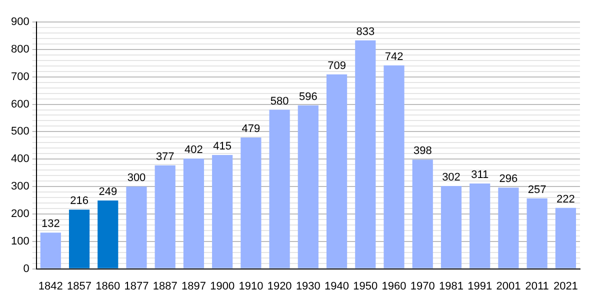  Describe the element at coordinates (422, 286) in the screenshot. I see `x-tick-label: 1970` at that location.